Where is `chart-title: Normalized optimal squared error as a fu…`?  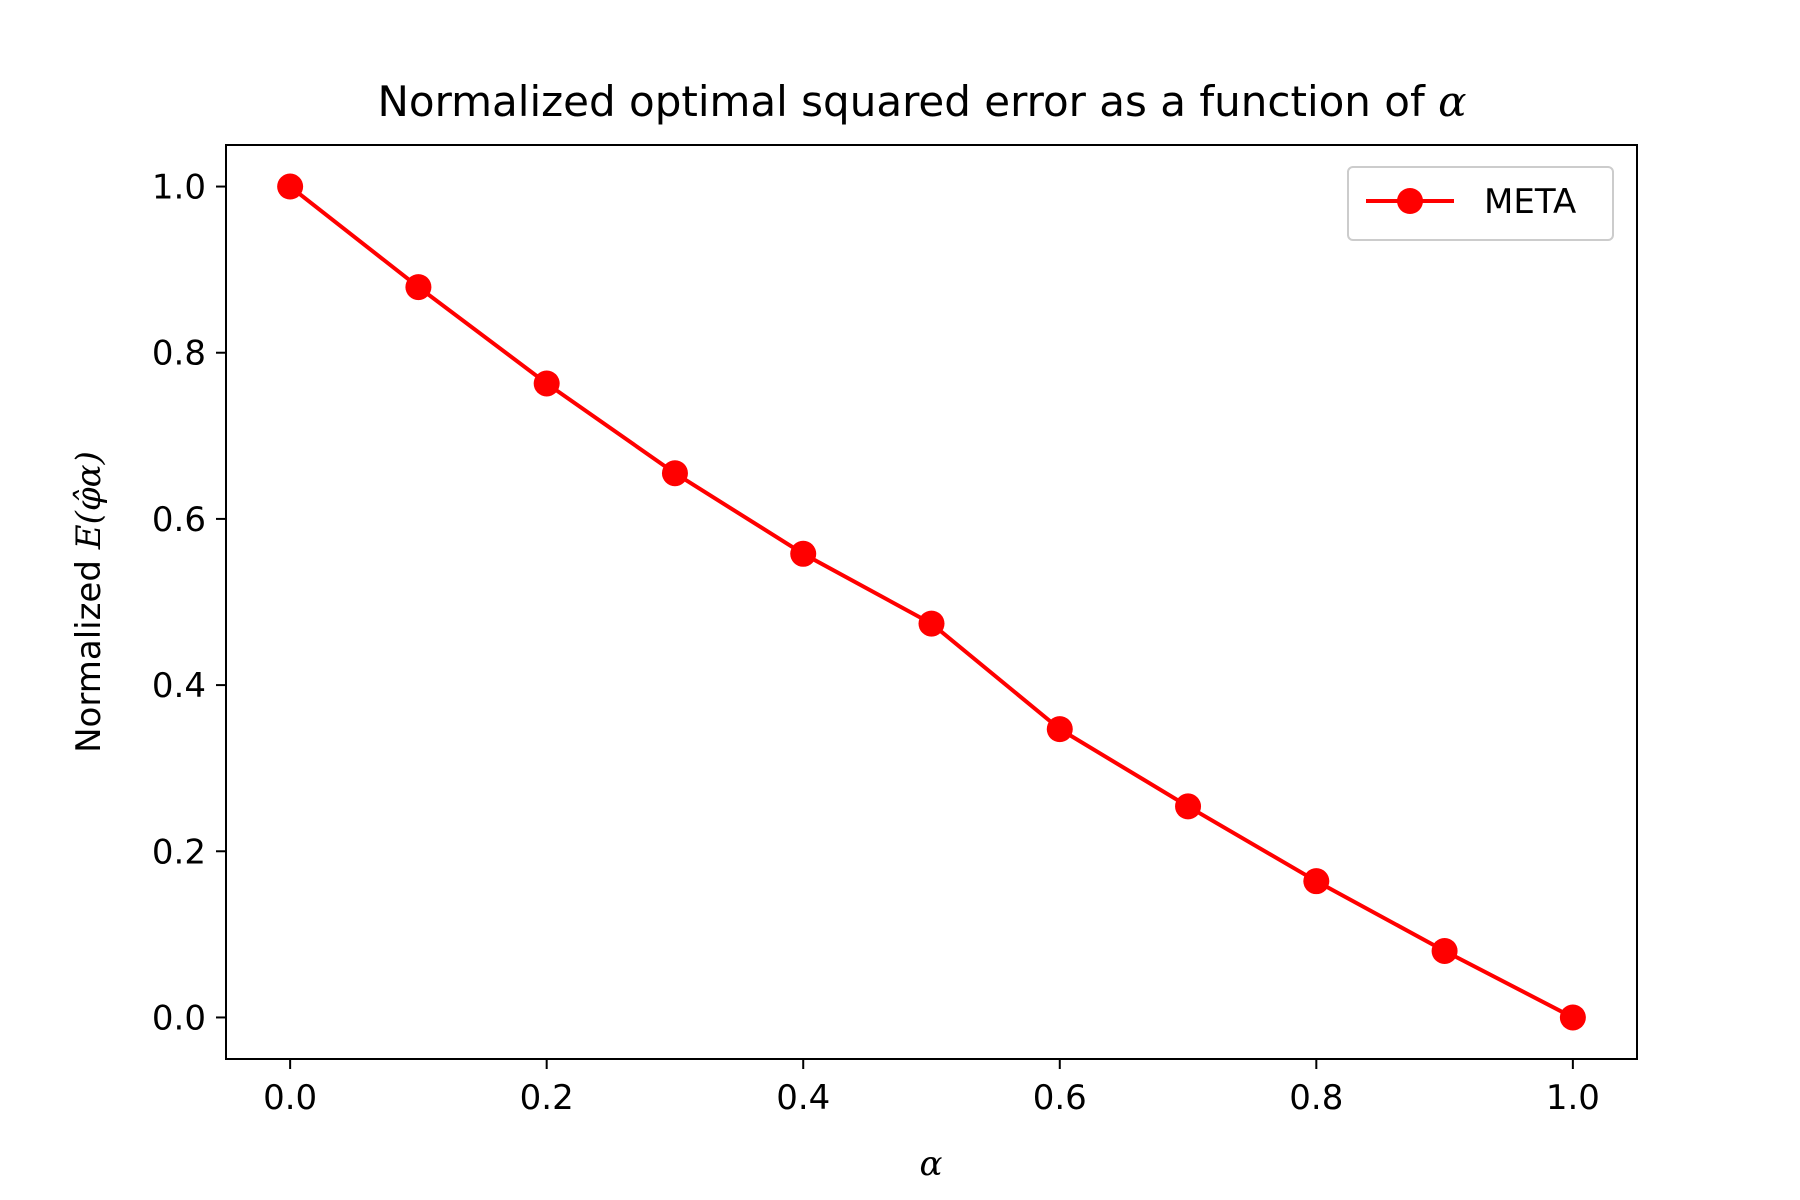
chart-title: Normalized optimal squared error as a fu… is located at coordinates (921, 101).